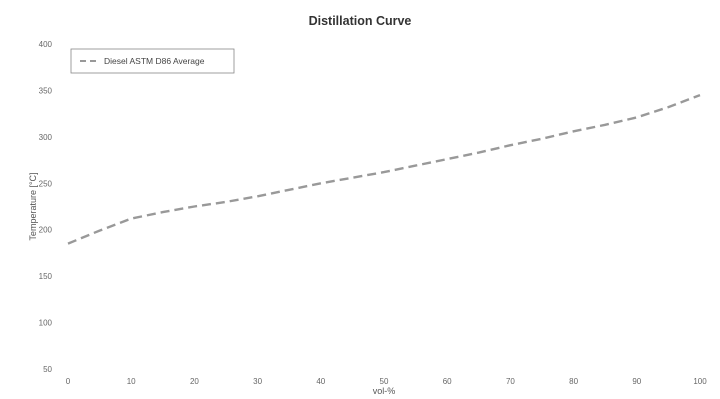  Describe the element at coordinates (46, 137) in the screenshot. I see `y-tick-label: 300` at that location.